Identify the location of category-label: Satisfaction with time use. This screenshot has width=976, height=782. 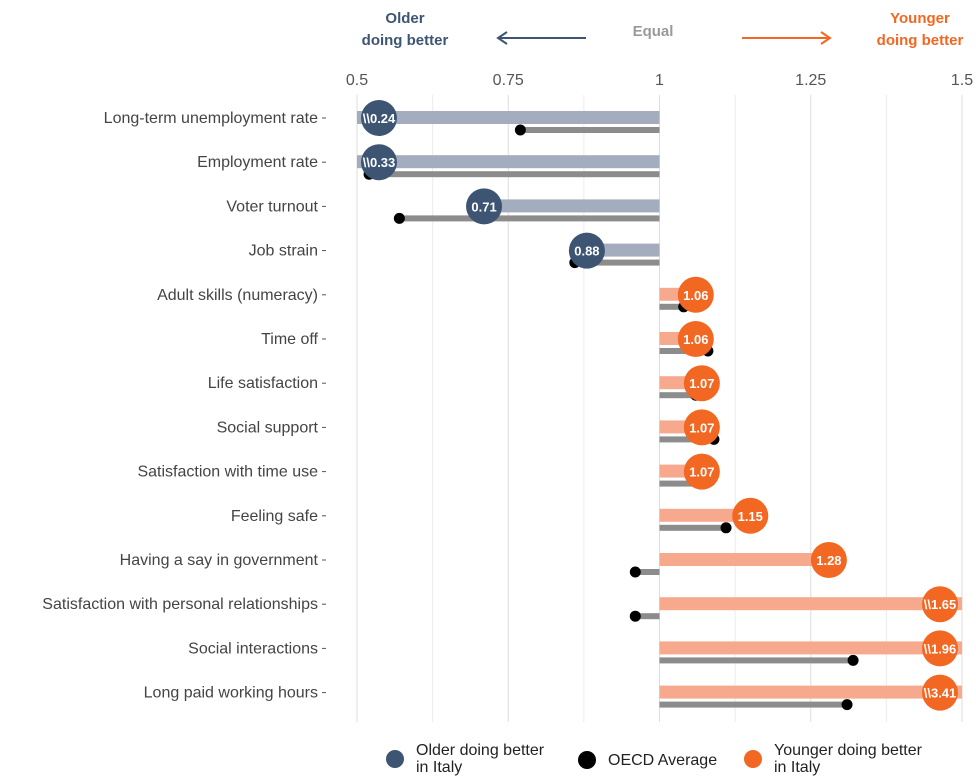
(227, 472).